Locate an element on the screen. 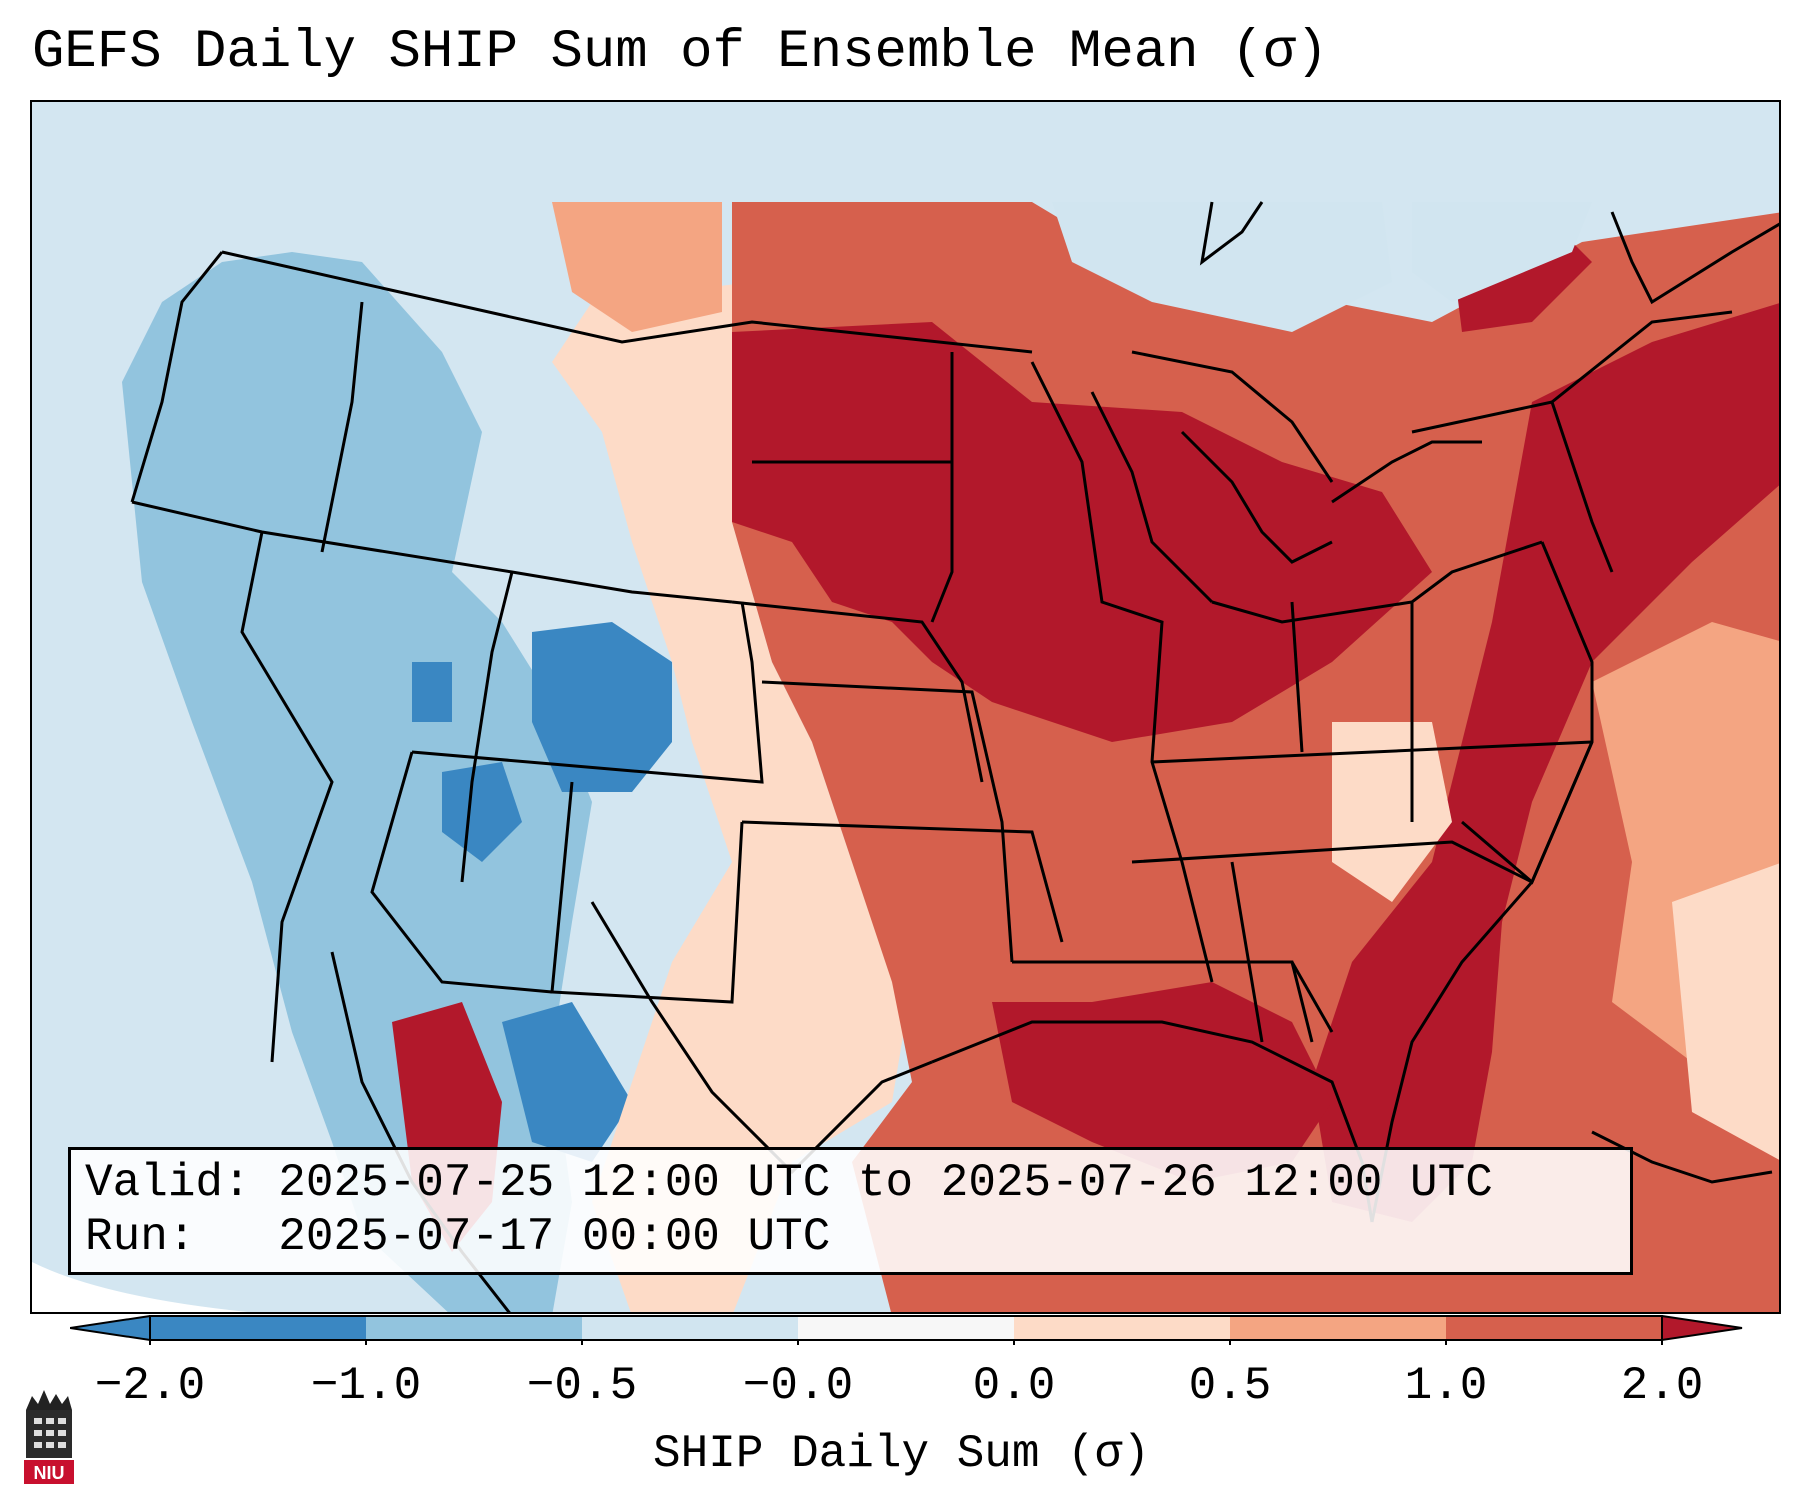 The height and width of the screenshot is (1506, 1803). region-utah-strong-negative is located at coordinates (432, 692).